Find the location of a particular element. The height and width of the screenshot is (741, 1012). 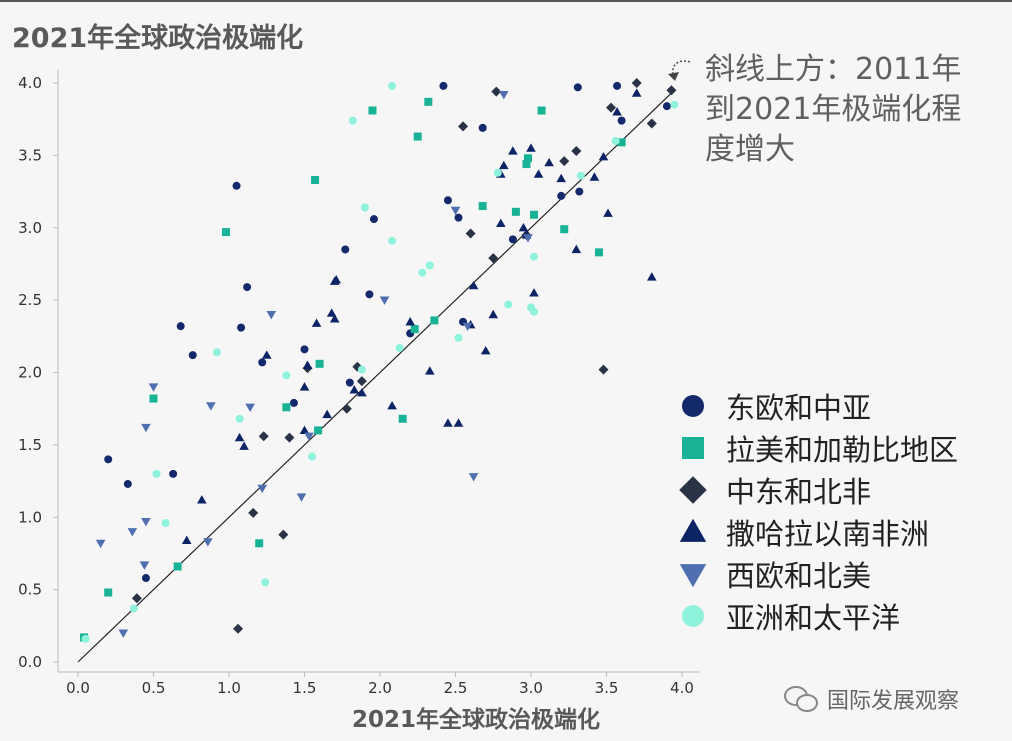

y-tick-label: 1.0 is located at coordinates (30, 517).